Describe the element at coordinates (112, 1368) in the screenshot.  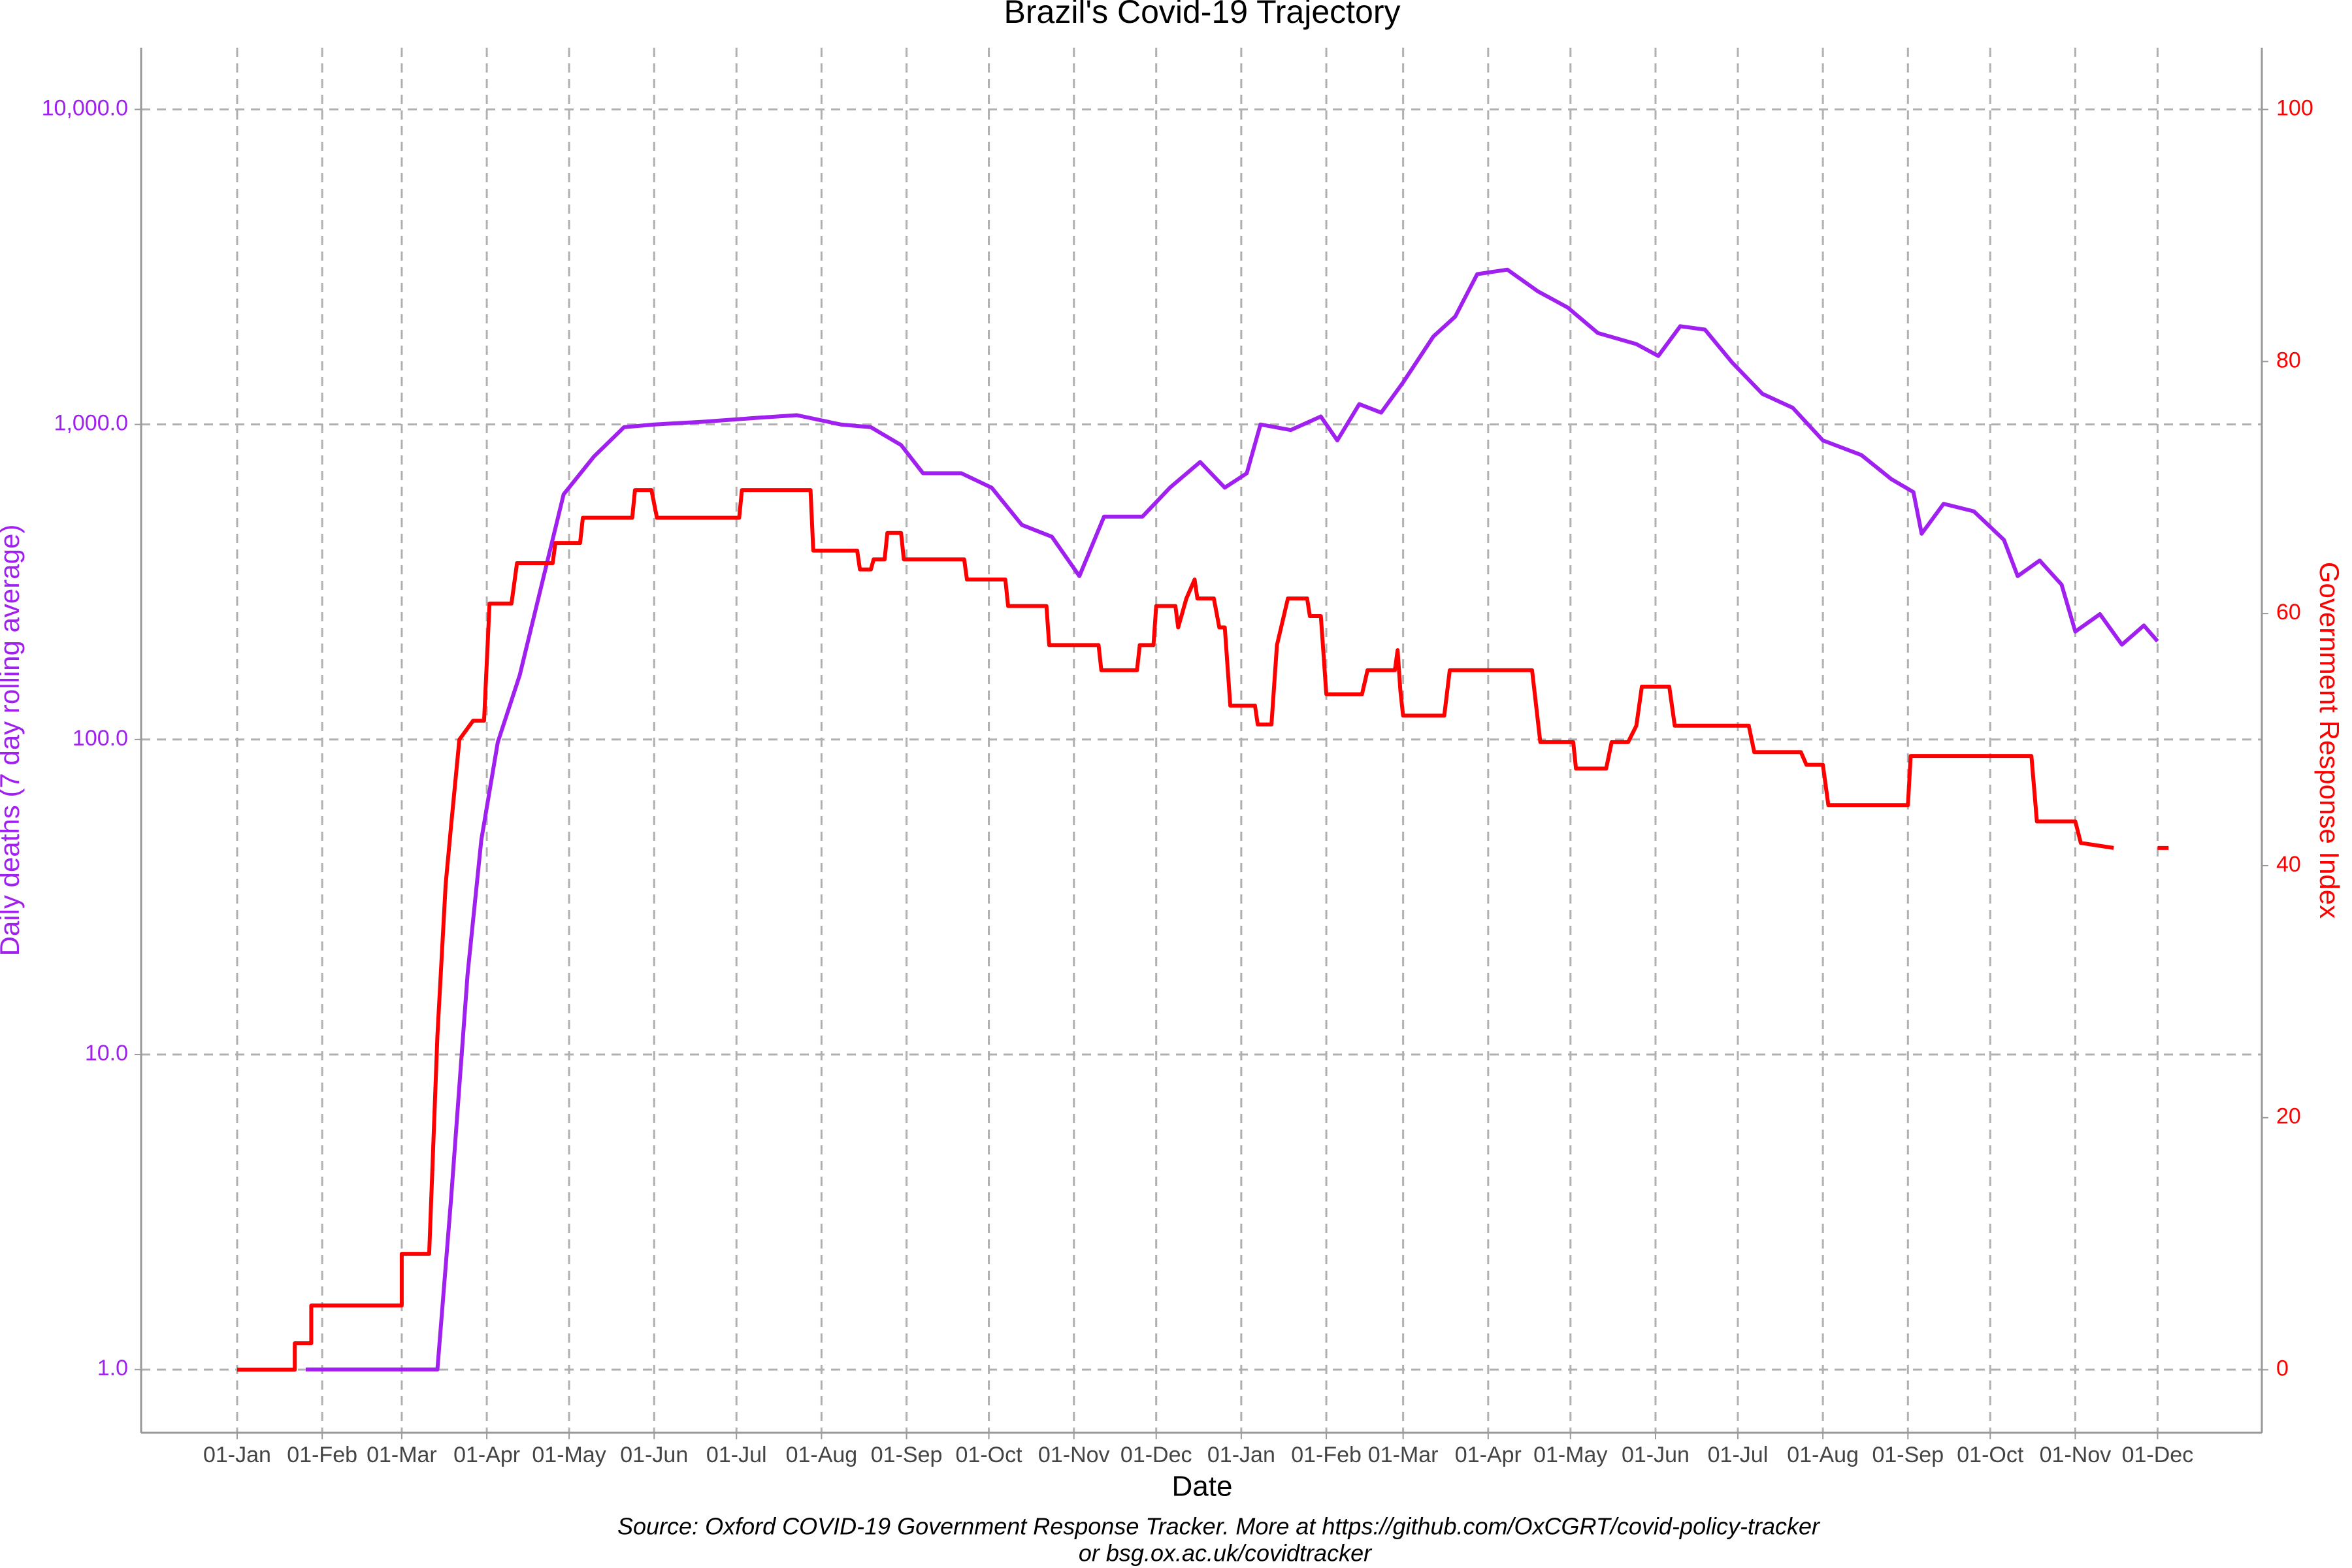
I see `y-tick-label: 1.0` at that location.